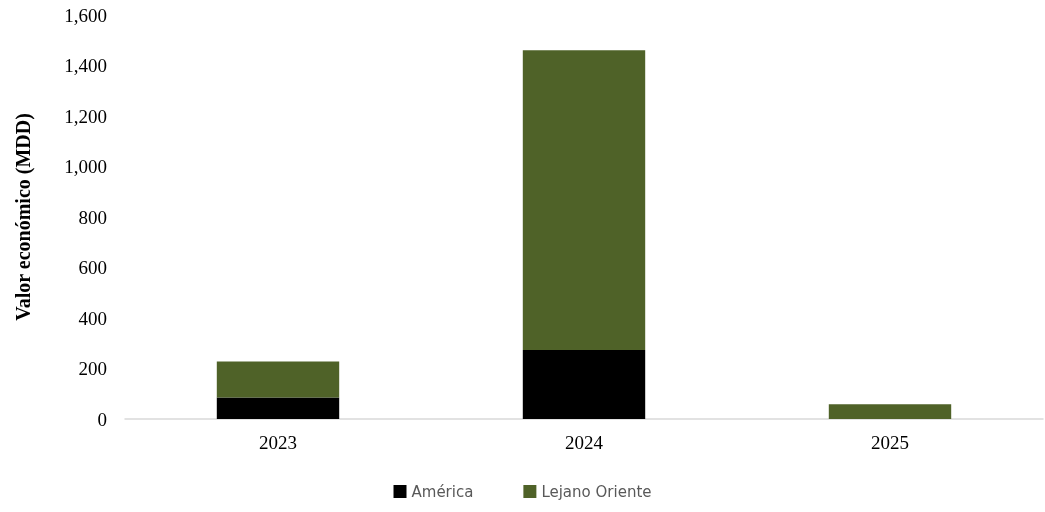  Describe the element at coordinates (584, 442) in the screenshot. I see `x-tick-label: 2024` at that location.